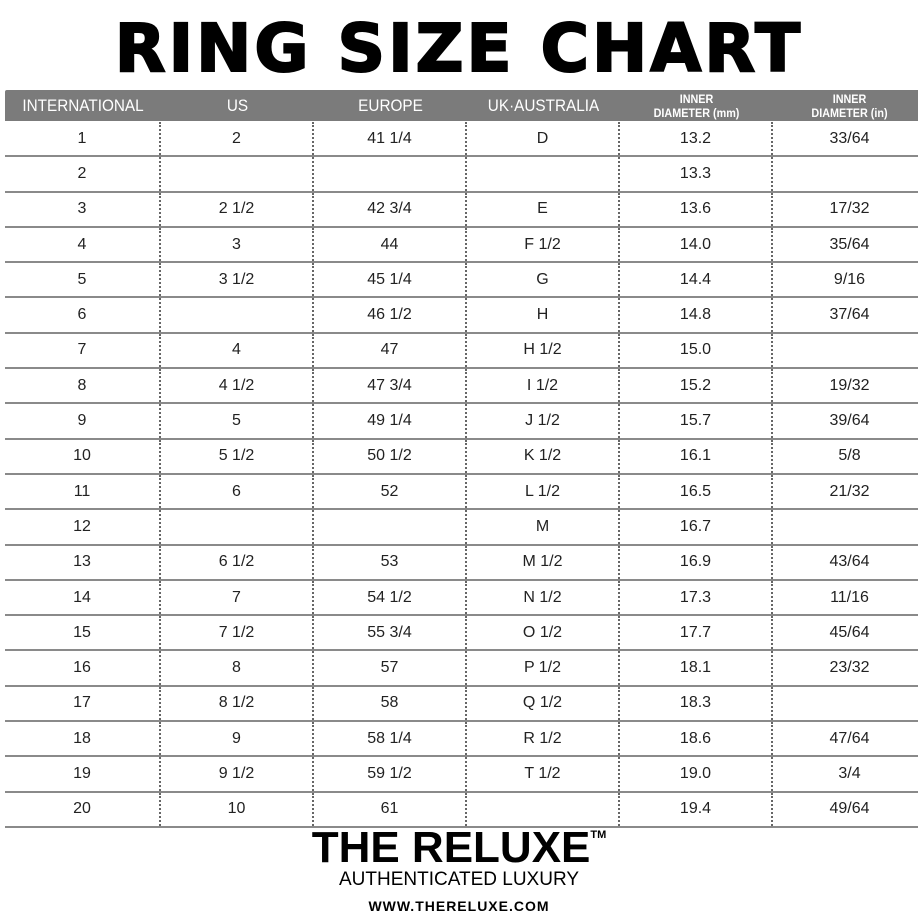 This screenshot has width=918, height=918. I want to click on table-cell: 3 1/2, so click(237, 280).